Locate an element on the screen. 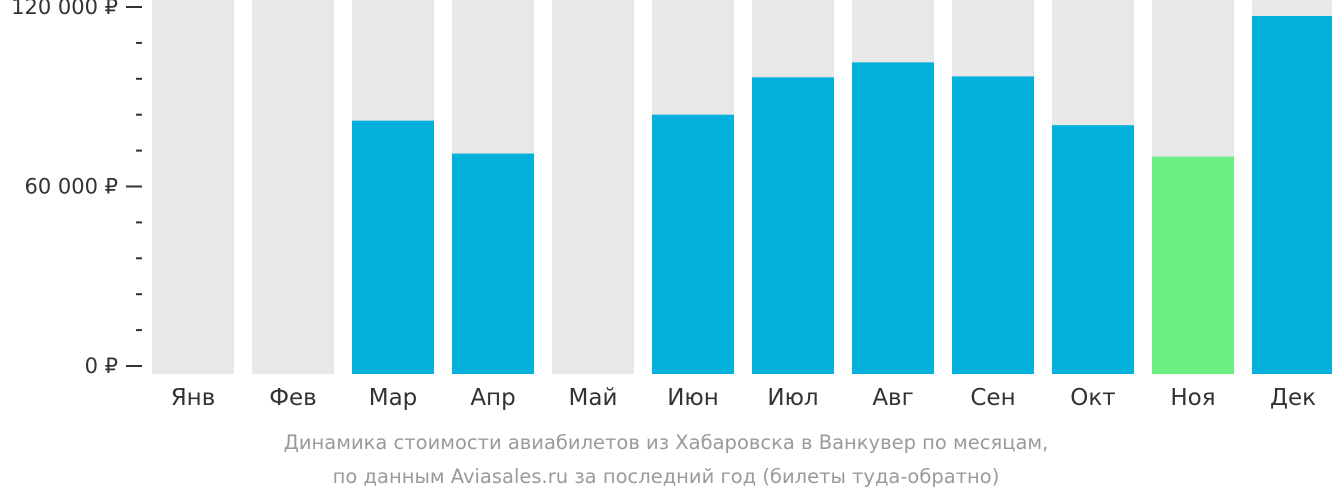  x-tick-label: Июн is located at coordinates (693, 398).